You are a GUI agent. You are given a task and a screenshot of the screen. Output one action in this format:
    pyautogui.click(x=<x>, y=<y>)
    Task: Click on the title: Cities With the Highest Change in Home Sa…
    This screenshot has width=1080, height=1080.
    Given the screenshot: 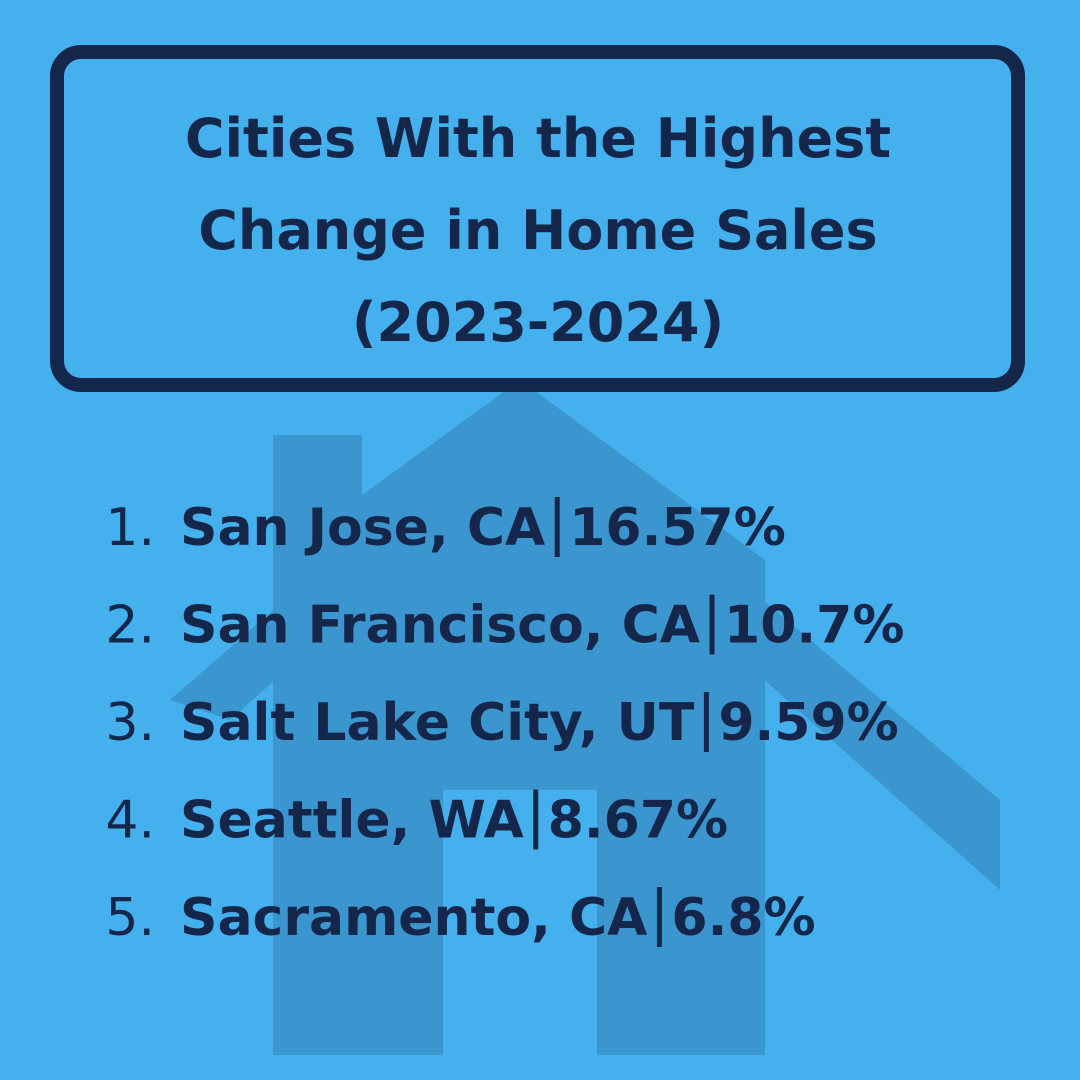 What is the action you would take?
    pyautogui.click(x=538, y=230)
    